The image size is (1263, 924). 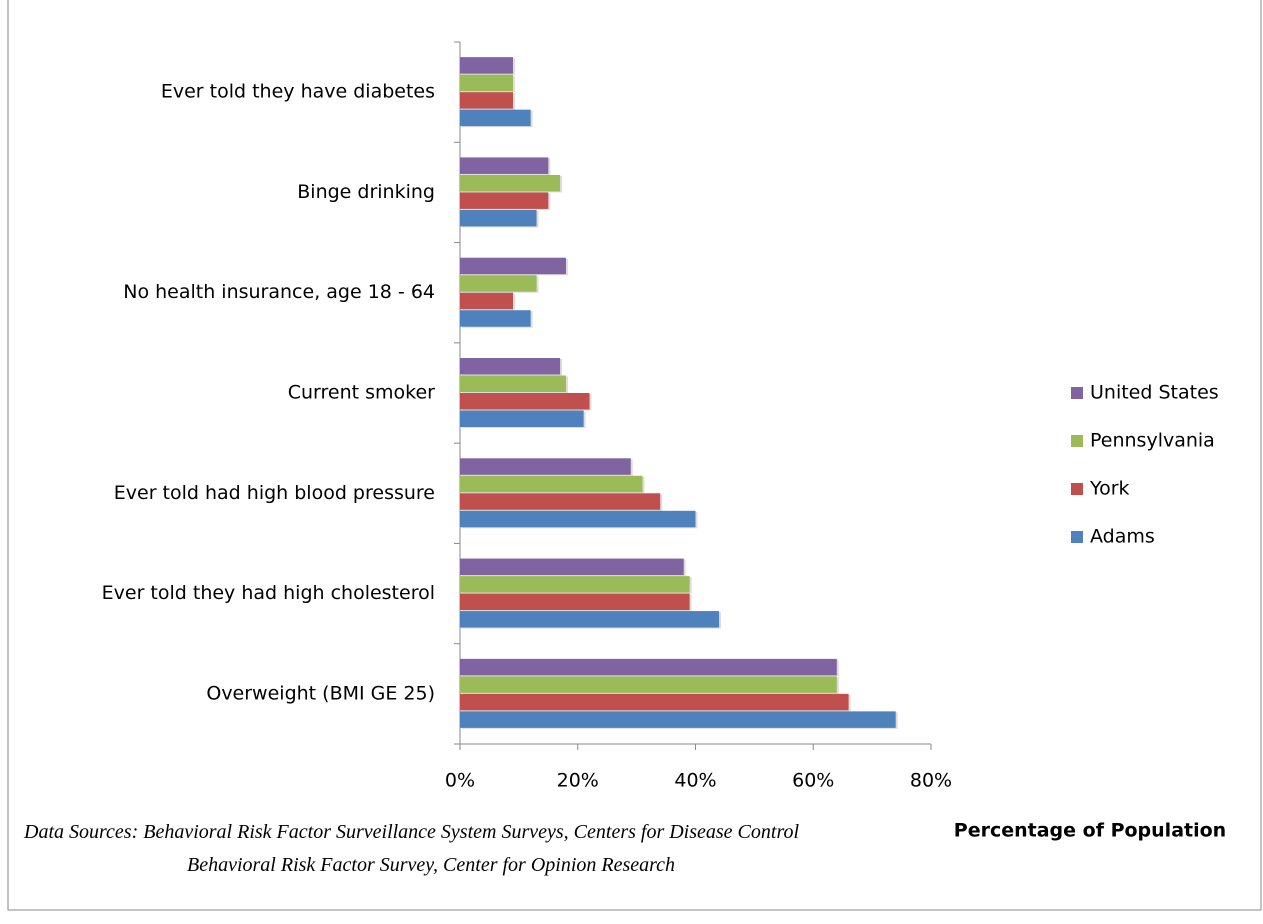 What do you see at coordinates (1122, 537) in the screenshot?
I see `legend-label: Adams` at bounding box center [1122, 537].